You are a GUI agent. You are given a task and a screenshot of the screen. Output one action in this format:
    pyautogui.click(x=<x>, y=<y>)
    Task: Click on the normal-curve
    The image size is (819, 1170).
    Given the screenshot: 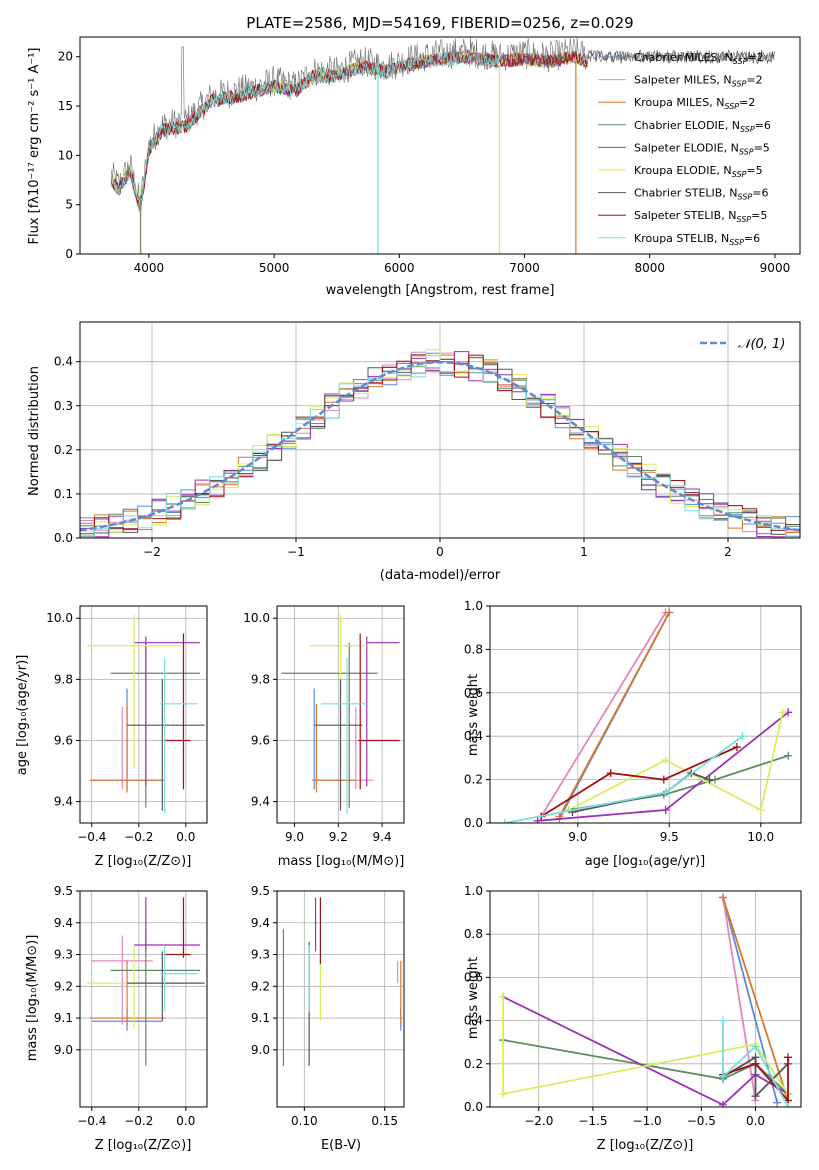 What is the action you would take?
    pyautogui.click(x=440, y=446)
    